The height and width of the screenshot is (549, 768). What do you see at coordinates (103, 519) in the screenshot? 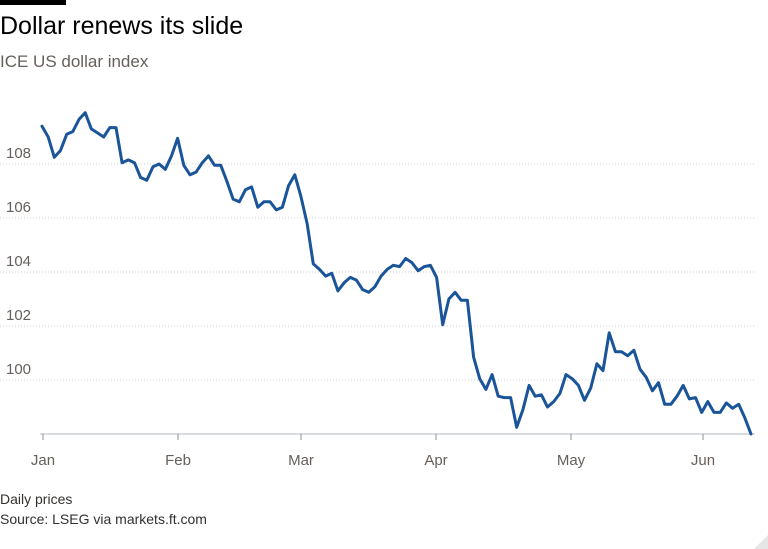
I see `source-note: Source: LSEG via markets.ft.com` at bounding box center [103, 519].